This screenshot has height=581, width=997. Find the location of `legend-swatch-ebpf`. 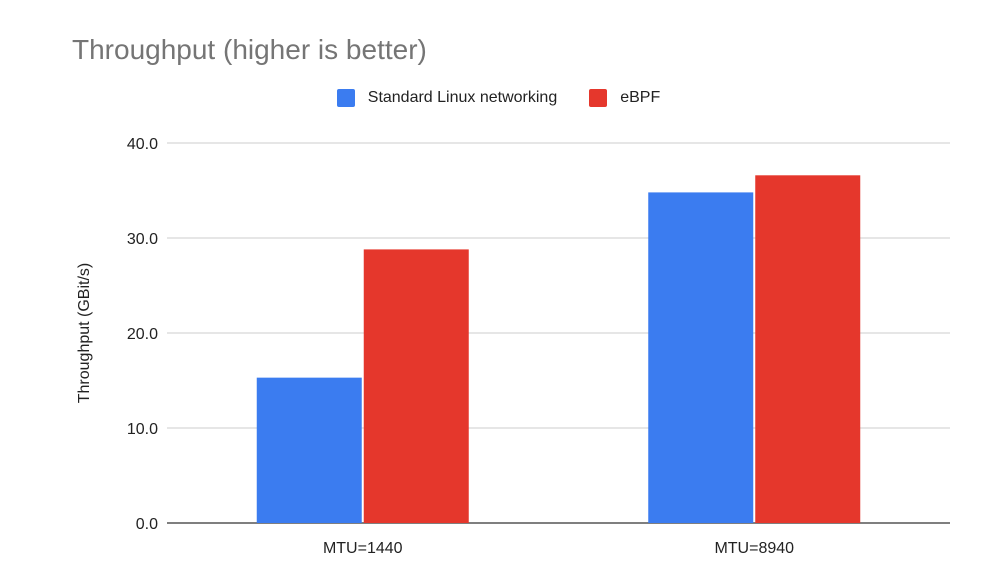

legend-swatch-ebpf is located at coordinates (598, 98).